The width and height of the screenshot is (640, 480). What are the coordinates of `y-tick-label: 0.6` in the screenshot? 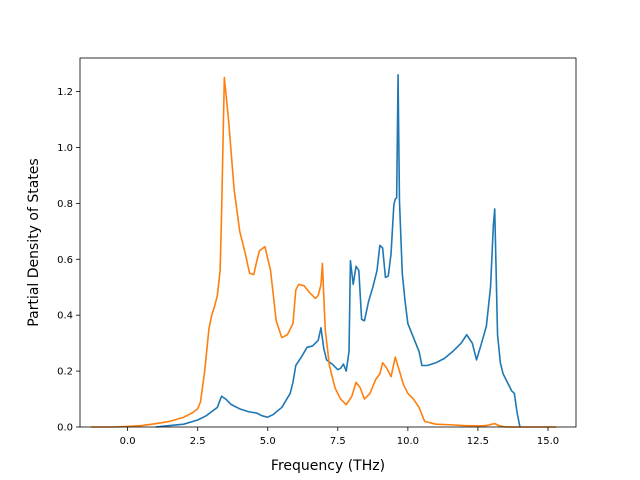 It's located at (65, 260).